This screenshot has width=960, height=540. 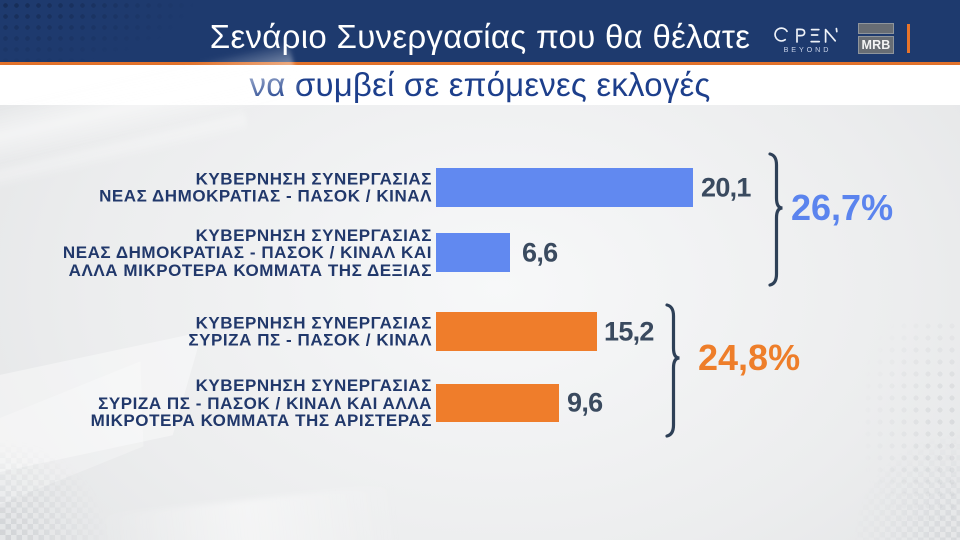 What do you see at coordinates (480, 84) in the screenshot?
I see `page-subtitle: να συμβεί σε επόμενες εκλογές` at bounding box center [480, 84].